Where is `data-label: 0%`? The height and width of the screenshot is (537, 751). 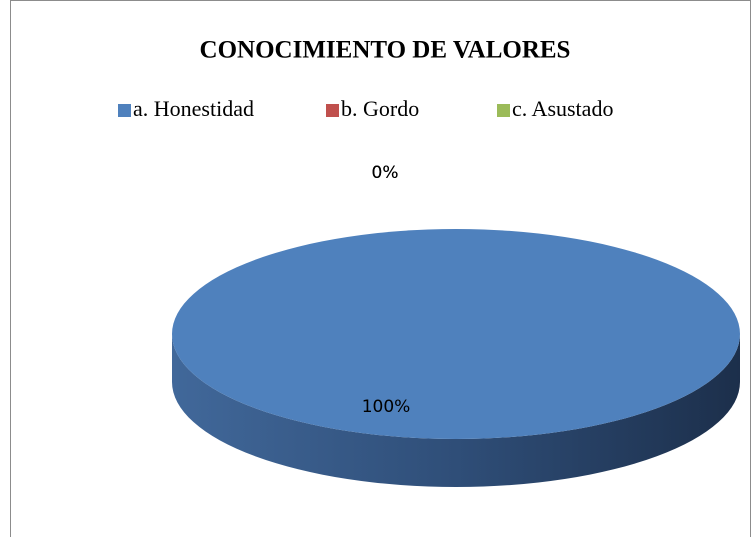
data-label: 0% is located at coordinates (385, 173).